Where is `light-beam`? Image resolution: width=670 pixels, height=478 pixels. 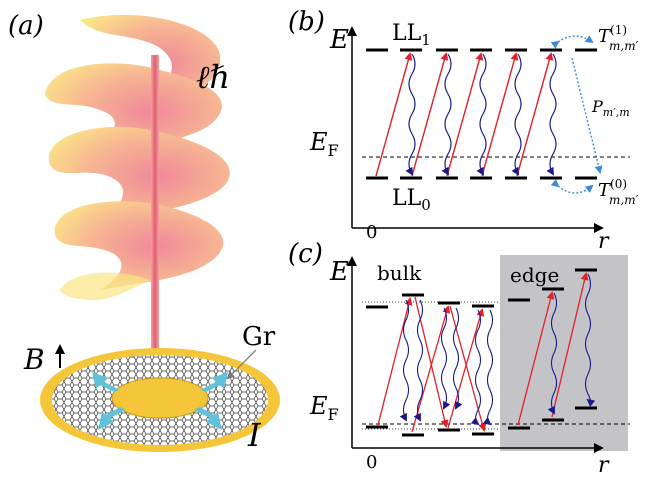
light-beam is located at coordinates (155, 205).